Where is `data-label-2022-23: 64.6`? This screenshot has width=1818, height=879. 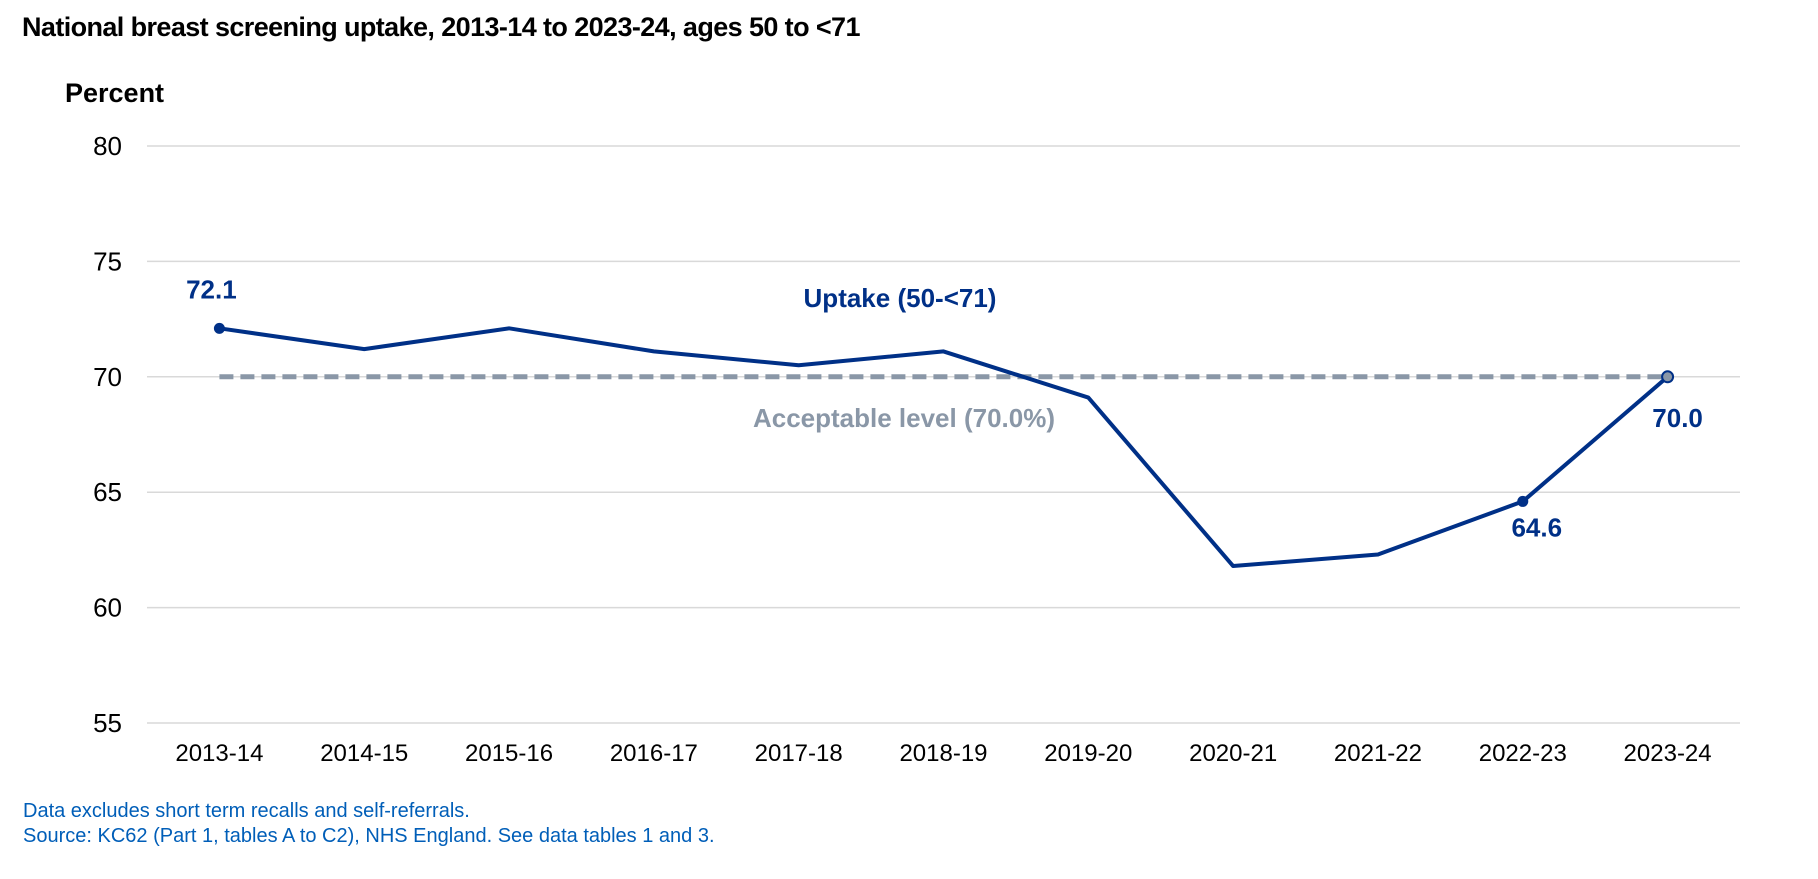 data-label-2022-23: 64.6 is located at coordinates (1536, 527).